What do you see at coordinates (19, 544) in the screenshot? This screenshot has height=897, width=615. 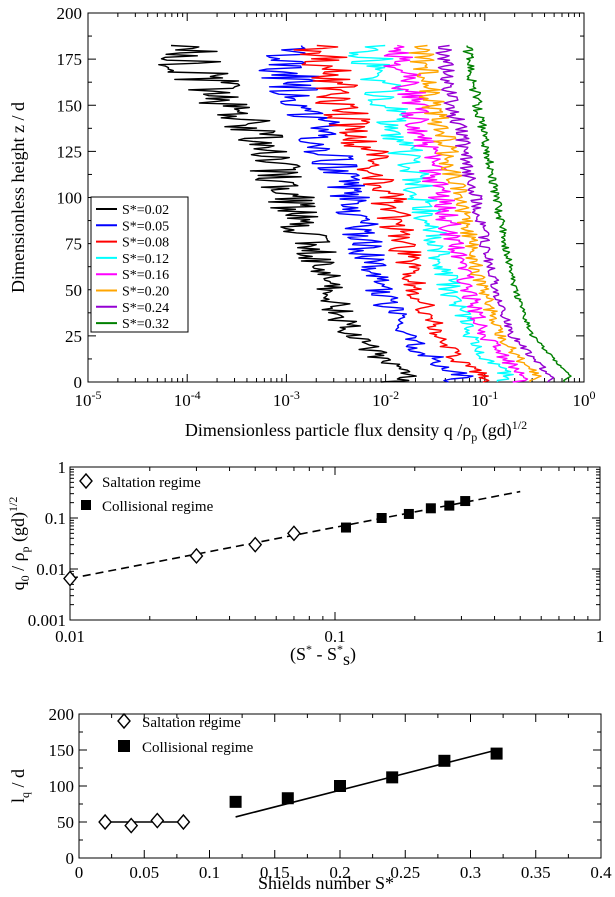 I see `y-axis-label: q0 / ρp (gd)1/2` at bounding box center [19, 544].